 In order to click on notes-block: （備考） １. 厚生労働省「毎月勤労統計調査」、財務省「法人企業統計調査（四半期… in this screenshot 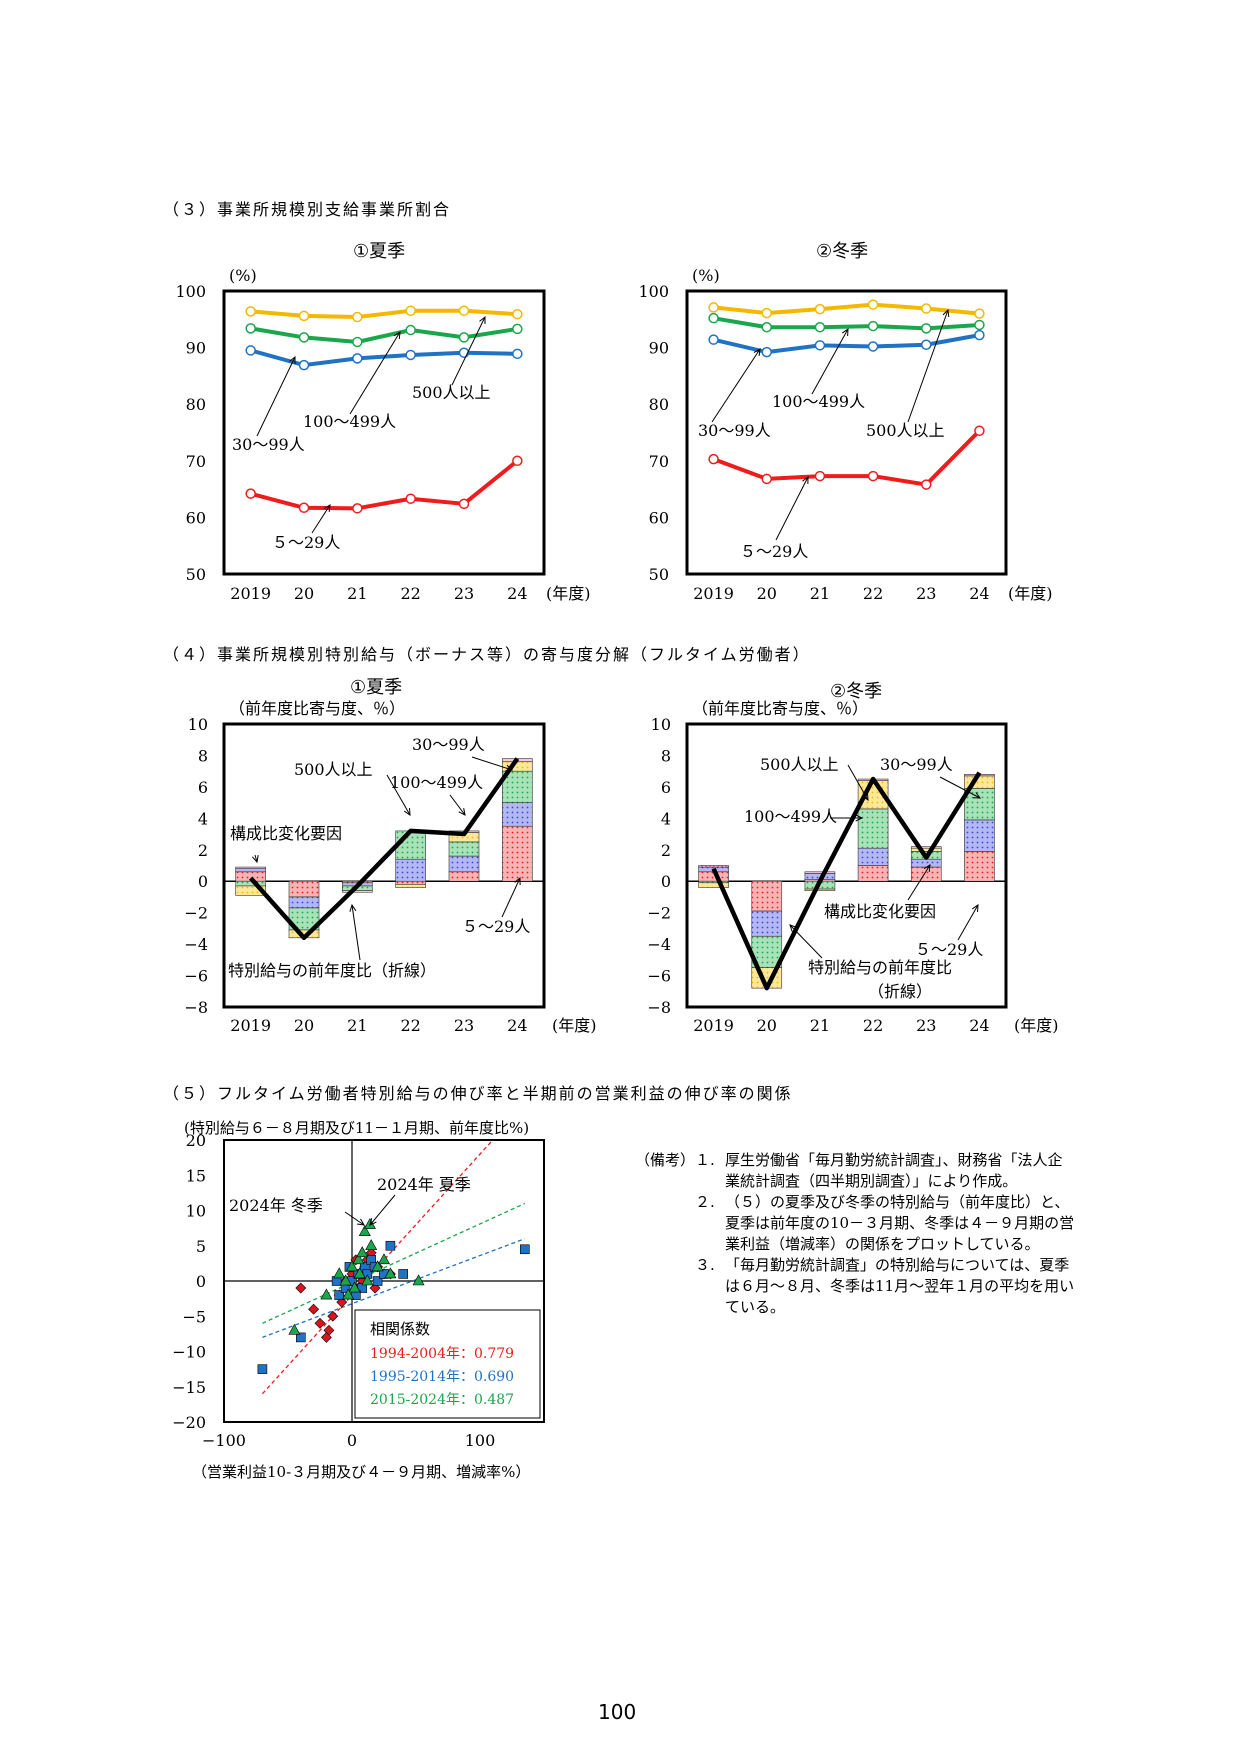, I will do `click(855, 1234)`.